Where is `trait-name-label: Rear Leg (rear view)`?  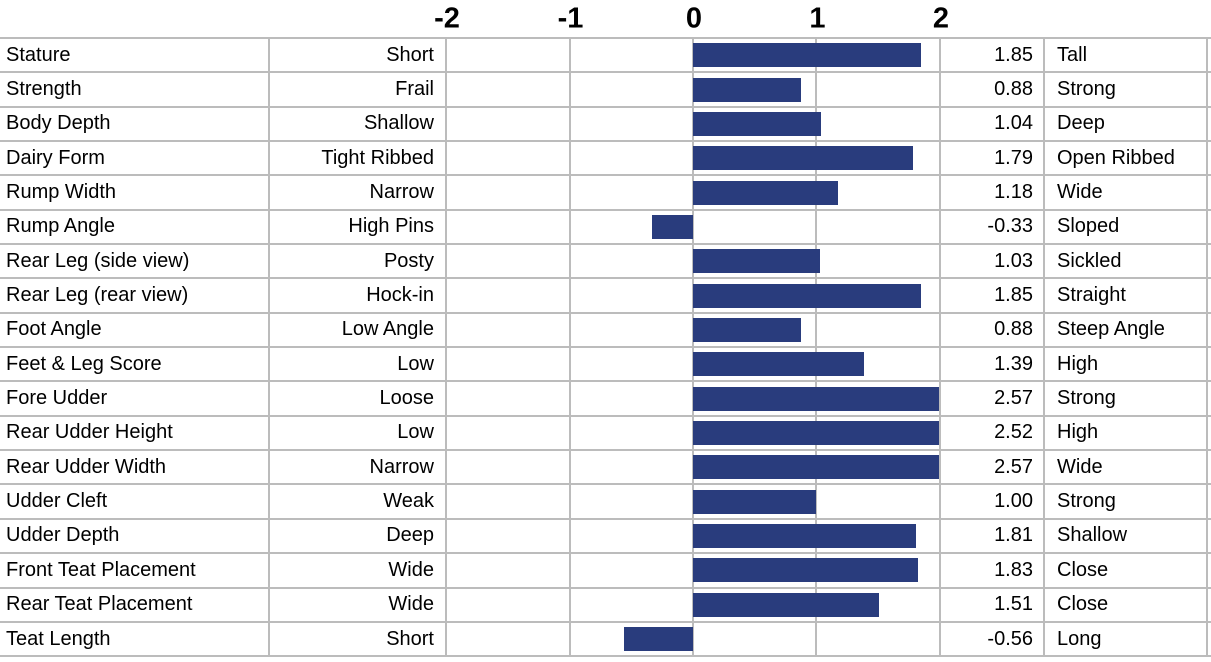 trait-name-label: Rear Leg (rear view) is located at coordinates (135, 295).